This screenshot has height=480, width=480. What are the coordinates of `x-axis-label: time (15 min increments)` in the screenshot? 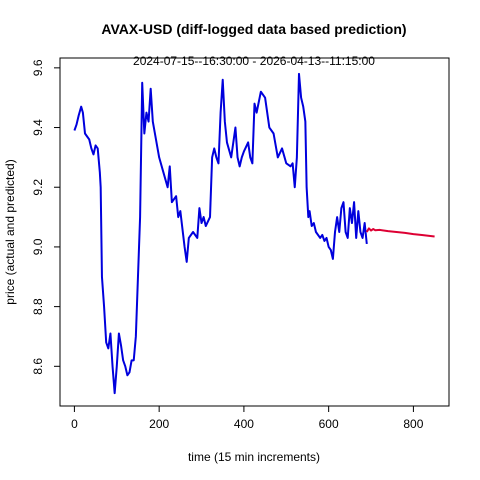 It's located at (254, 457).